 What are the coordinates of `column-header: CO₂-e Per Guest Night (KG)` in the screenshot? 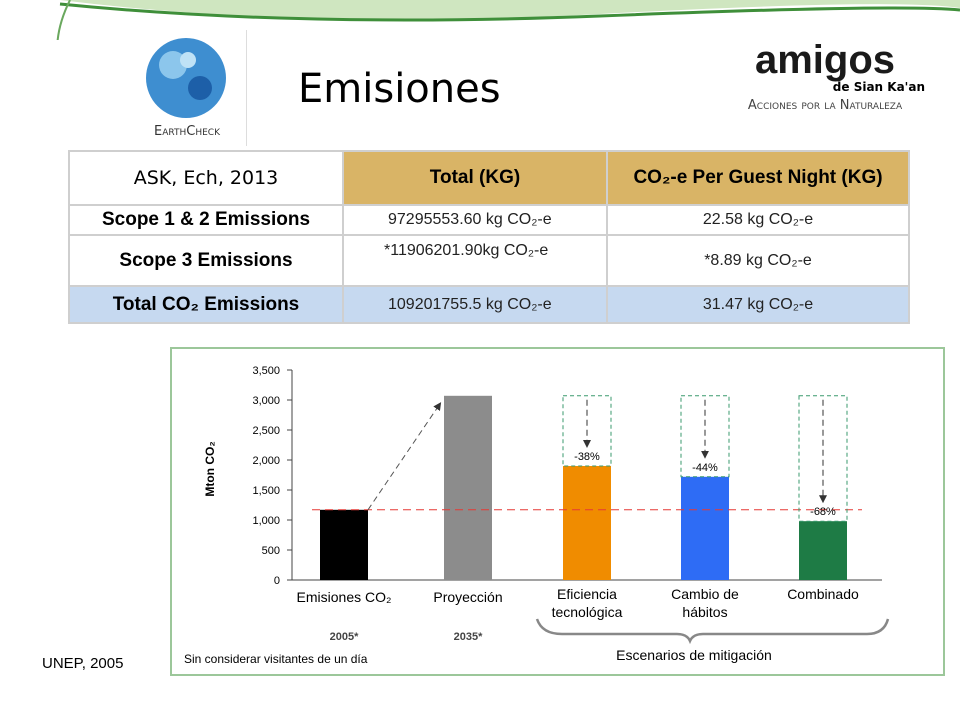 It's located at (758, 178).